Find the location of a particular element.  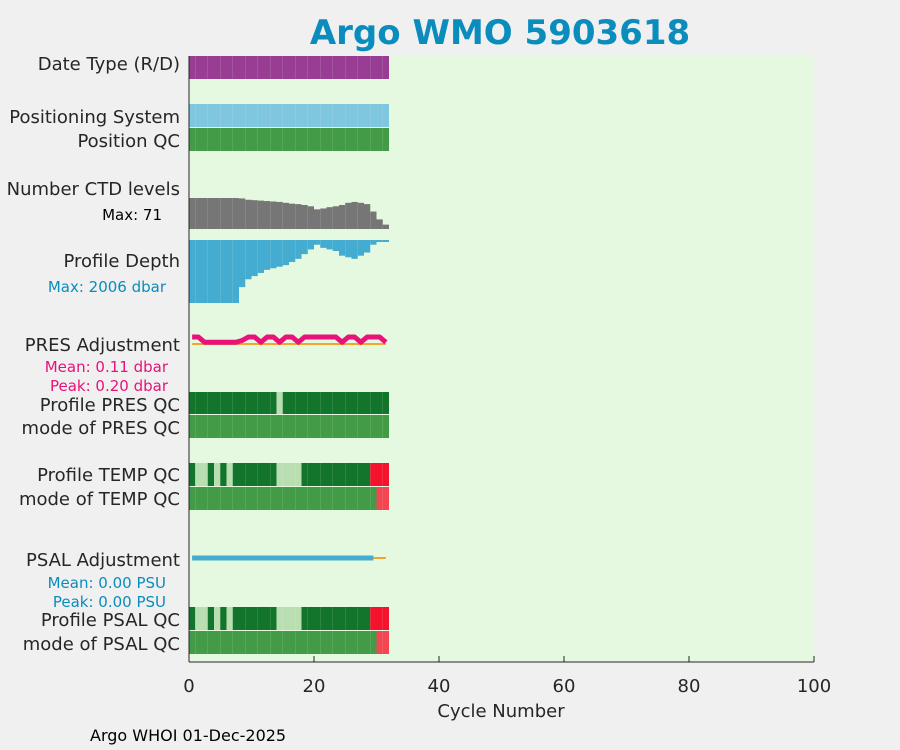

annotation-ctd-max: Max: 71 is located at coordinates (132, 215).